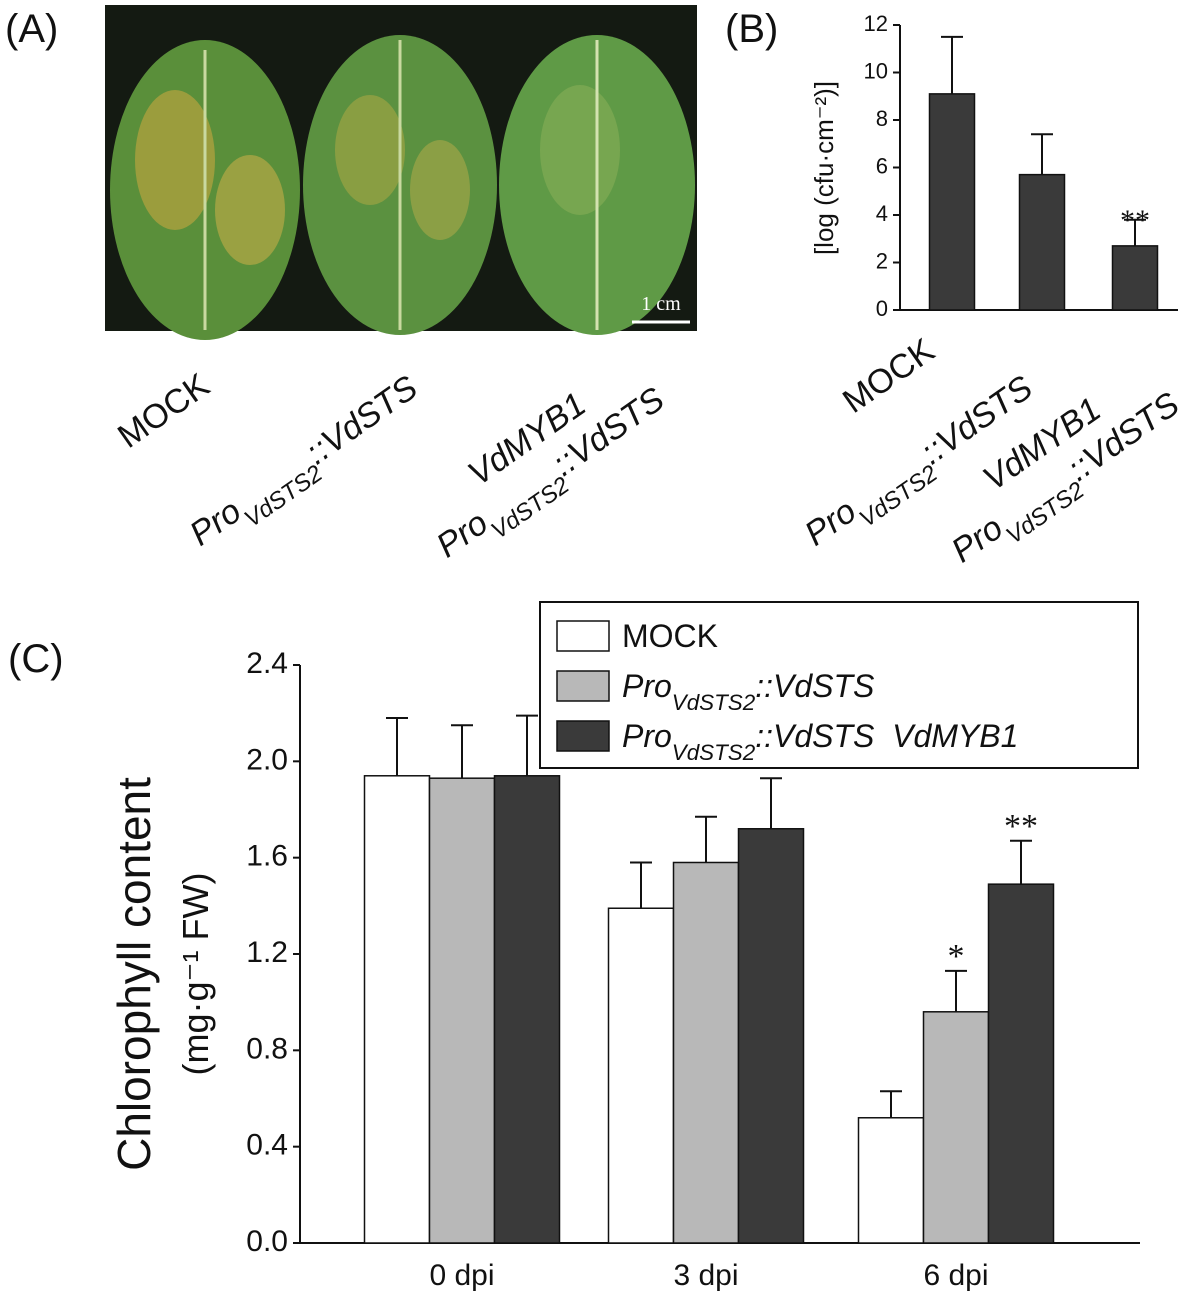 The height and width of the screenshot is (1297, 1181). Describe the element at coordinates (1051, 466) in the screenshot. I see `x-tick-label: VdMYB1ProVdSTS2::VdSTS` at that location.